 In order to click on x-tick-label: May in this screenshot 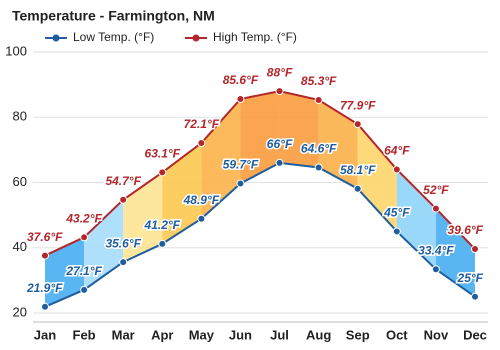, I will do `click(202, 334)`.